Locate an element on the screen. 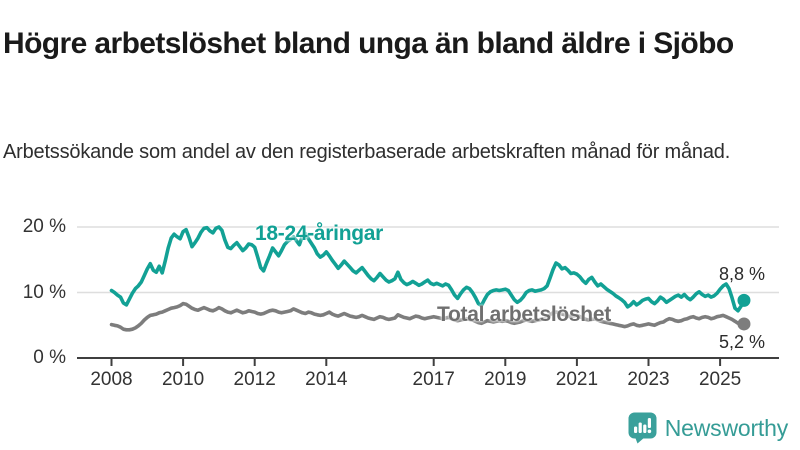 This screenshot has width=800, height=450. logo-text: Newsworthy is located at coordinates (726, 427).